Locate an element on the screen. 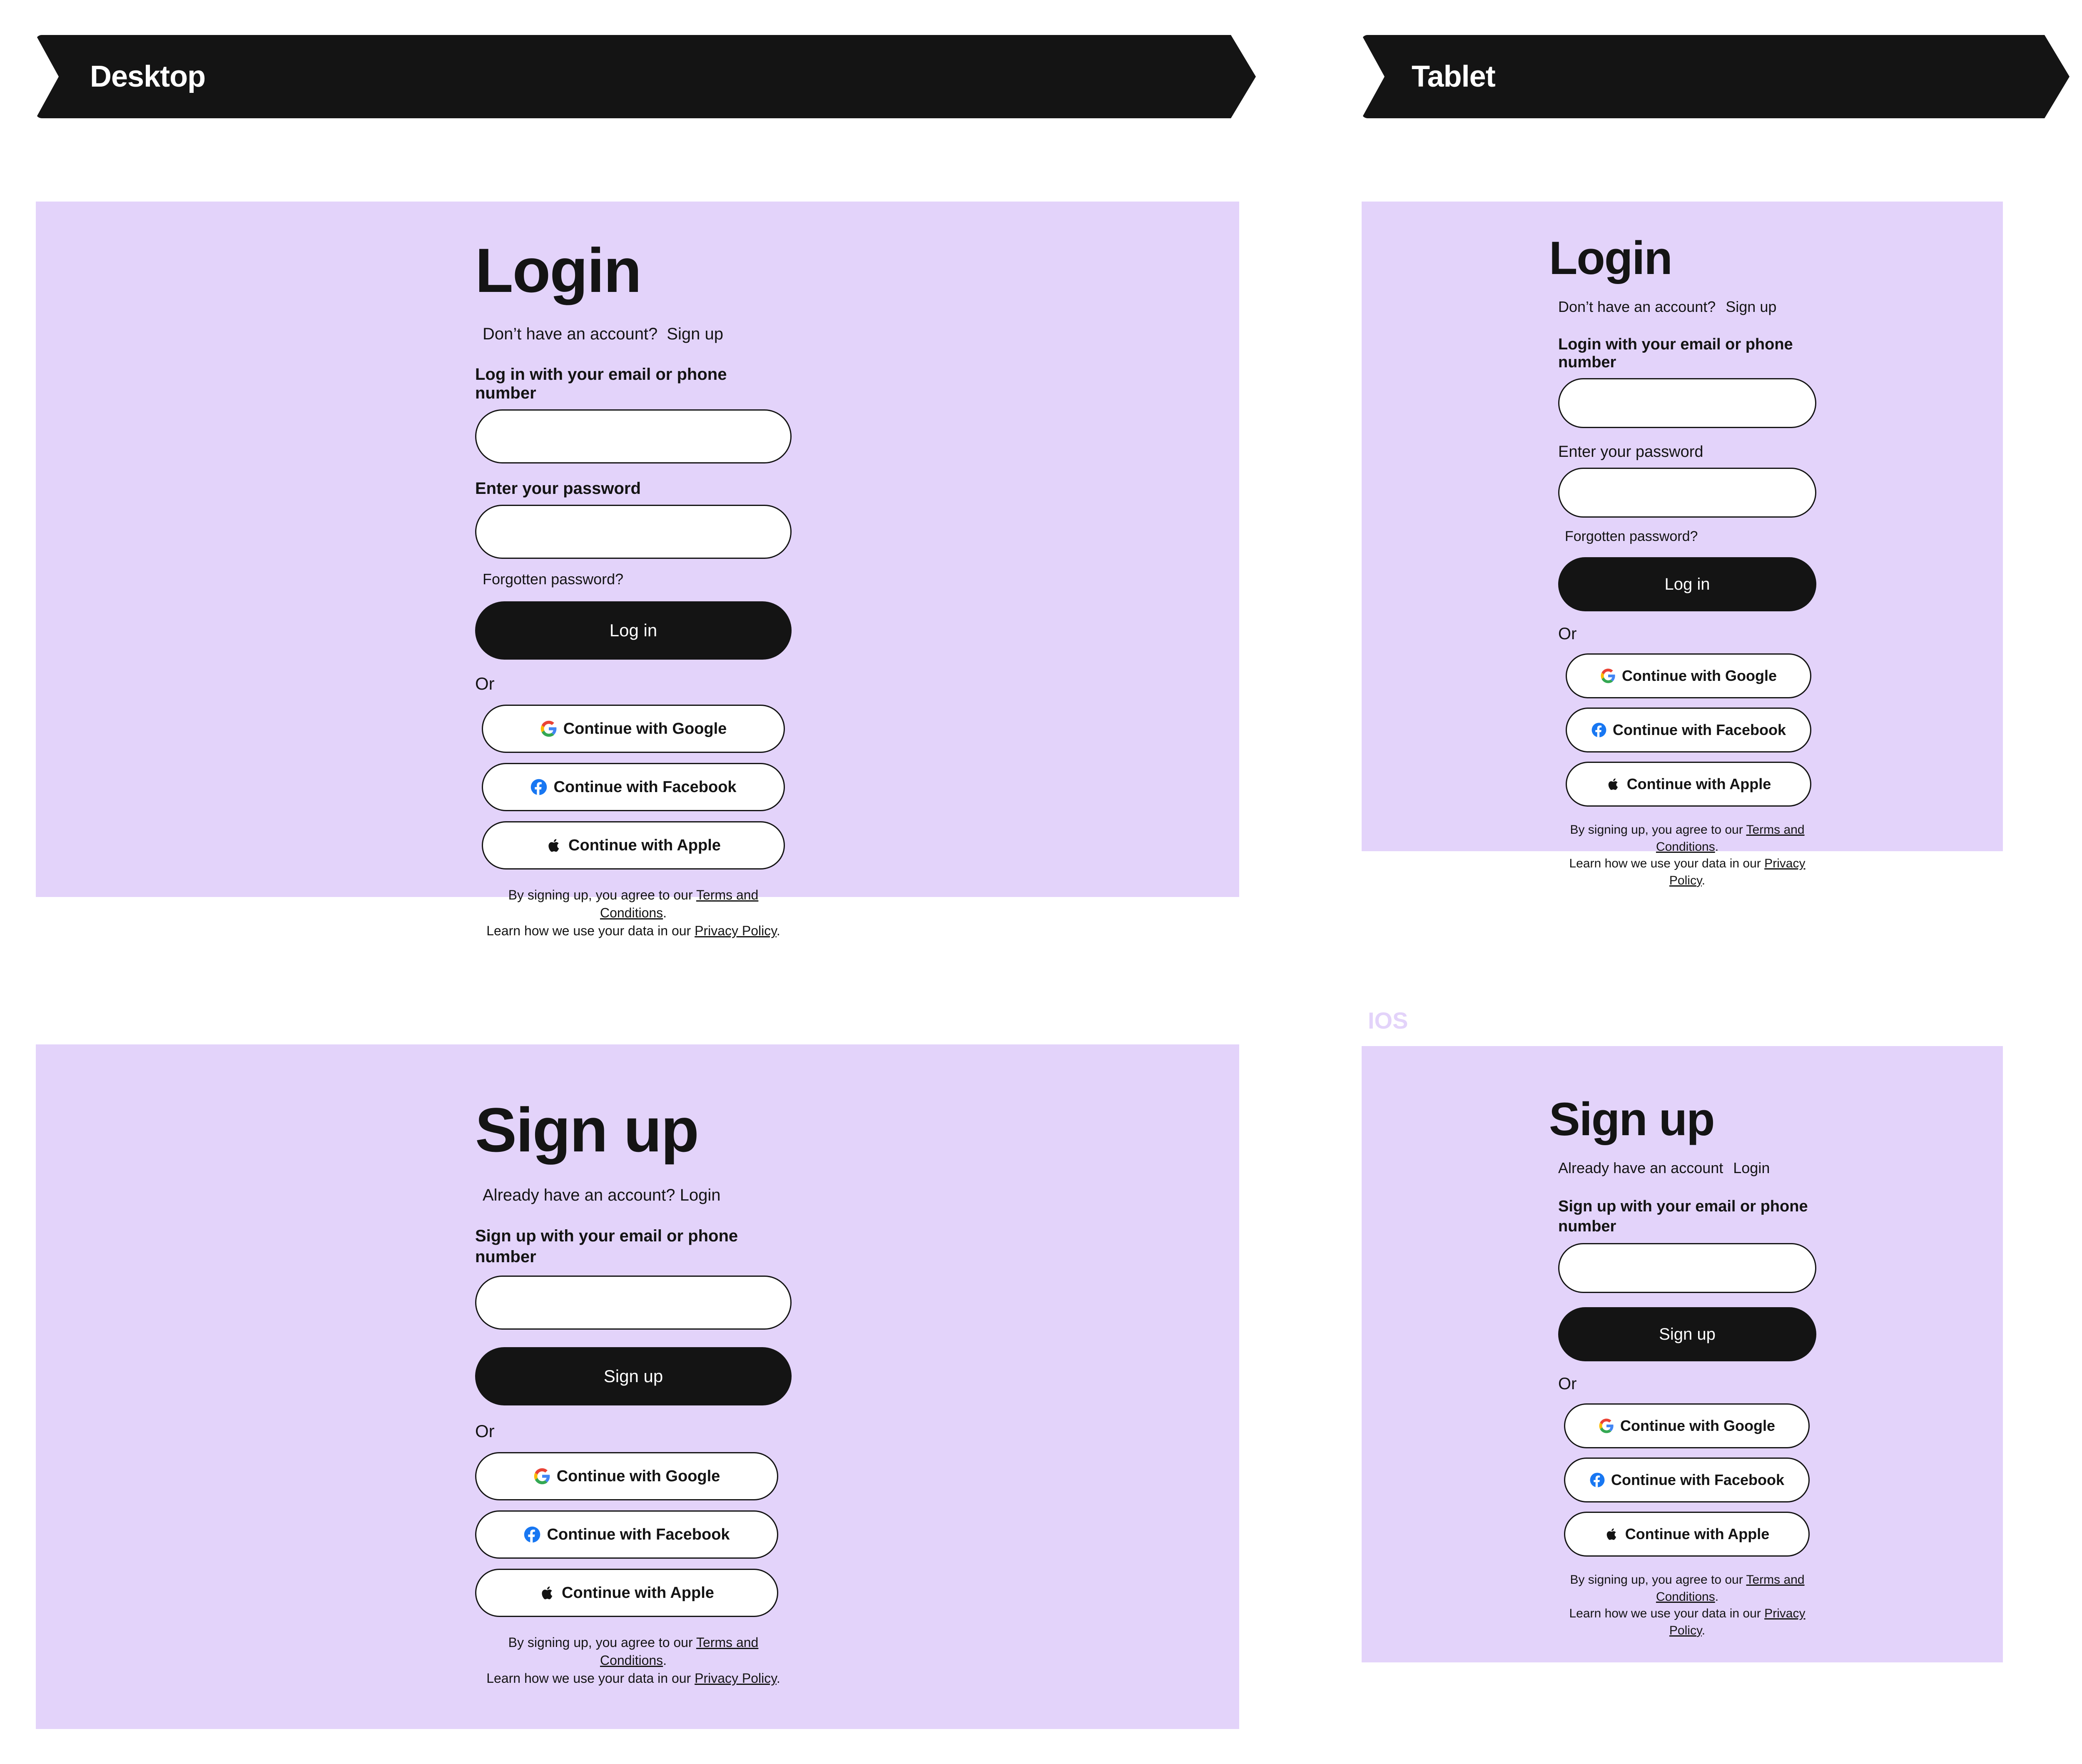 This screenshot has width=2082, height=1764. tablet-login-password-label: Enter your password is located at coordinates (1630, 452).